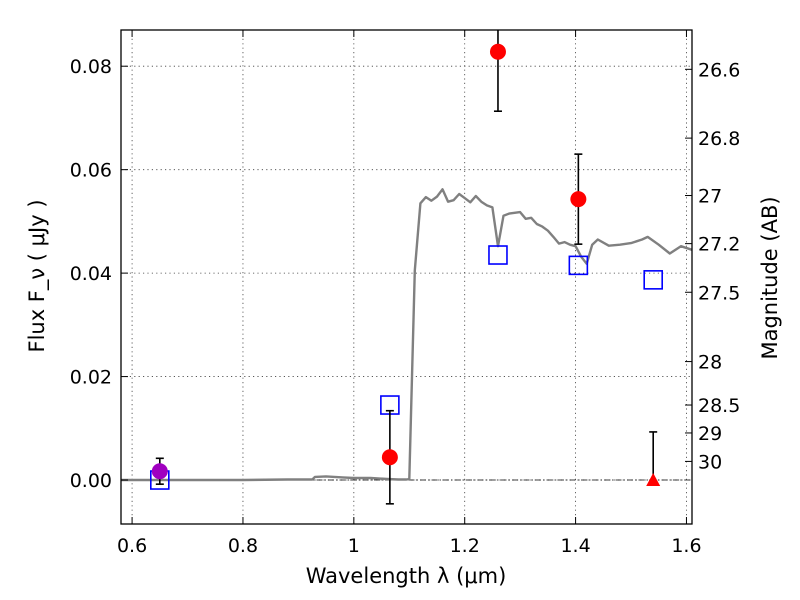 This screenshot has height=600, width=800. Describe the element at coordinates (712, 266) in the screenshot. I see `magnitude-axis-ticks: 26.6 26.8 27 27.2 27.5 28 28.5 29 30` at that location.